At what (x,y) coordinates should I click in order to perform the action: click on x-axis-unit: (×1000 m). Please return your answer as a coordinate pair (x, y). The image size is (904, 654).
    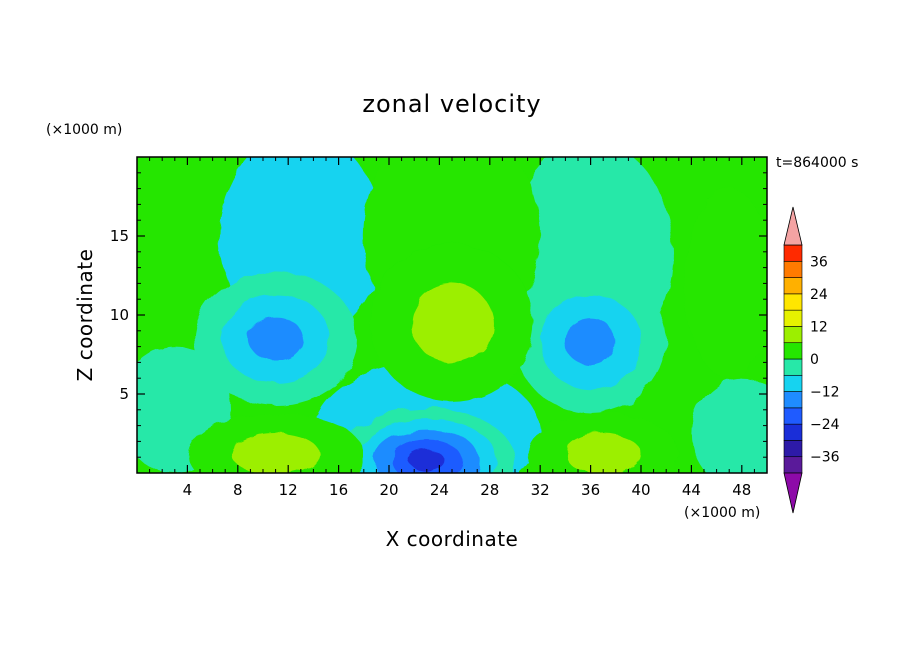
    Looking at the image, I should click on (722, 513).